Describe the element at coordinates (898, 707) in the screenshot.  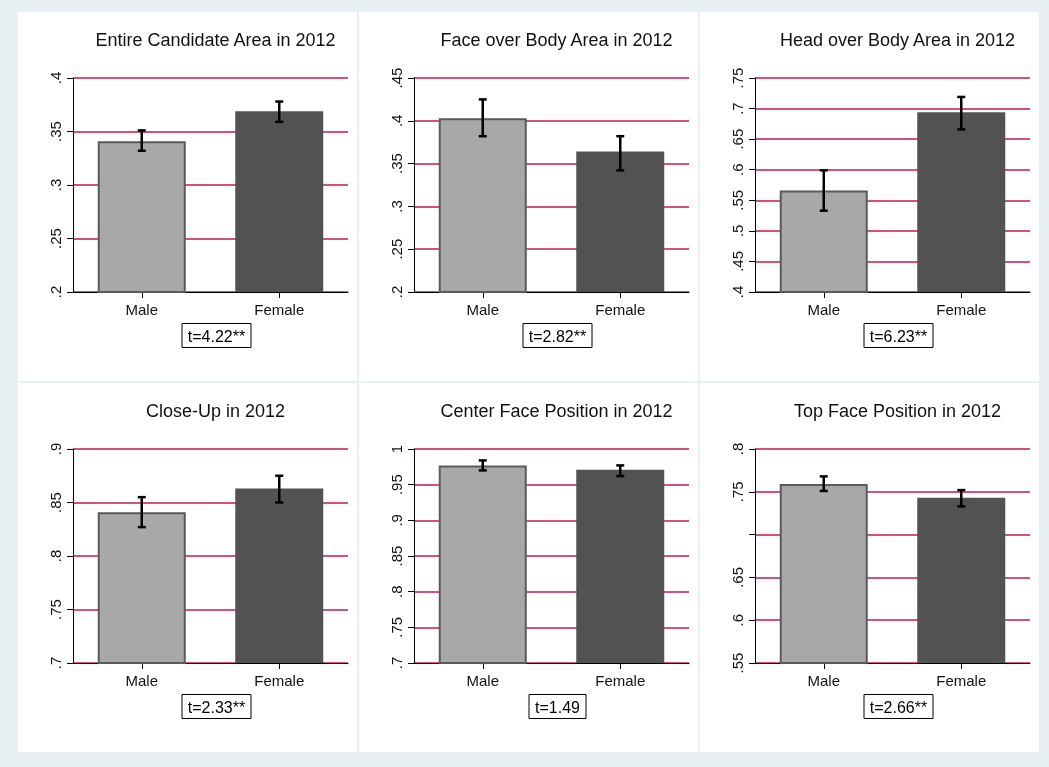
I see `text: t=2.66**` at that location.